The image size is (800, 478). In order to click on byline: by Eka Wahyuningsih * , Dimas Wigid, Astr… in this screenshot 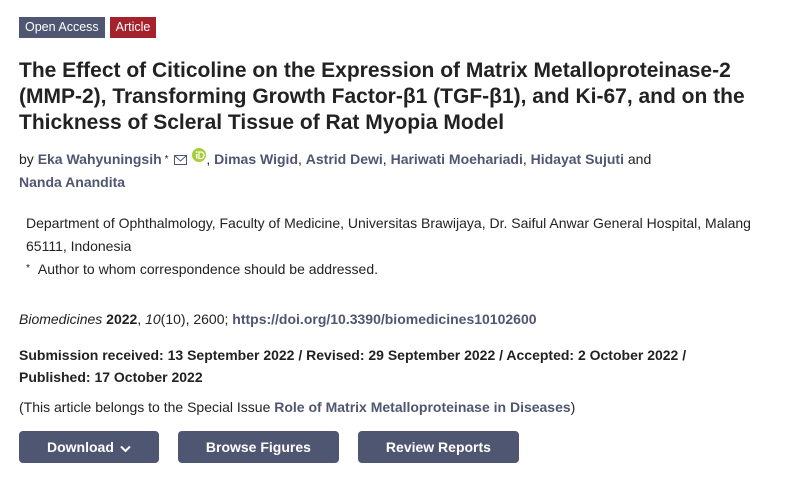, I will do `click(379, 171)`.